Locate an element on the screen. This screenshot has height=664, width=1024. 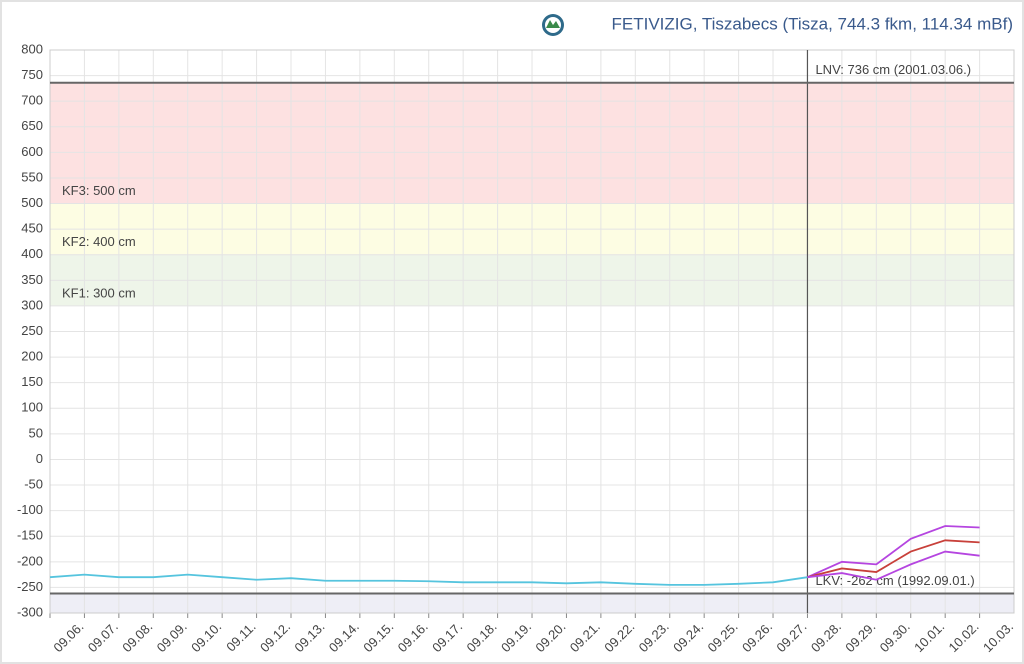
y-tick-label: 50 is located at coordinates (36, 432).